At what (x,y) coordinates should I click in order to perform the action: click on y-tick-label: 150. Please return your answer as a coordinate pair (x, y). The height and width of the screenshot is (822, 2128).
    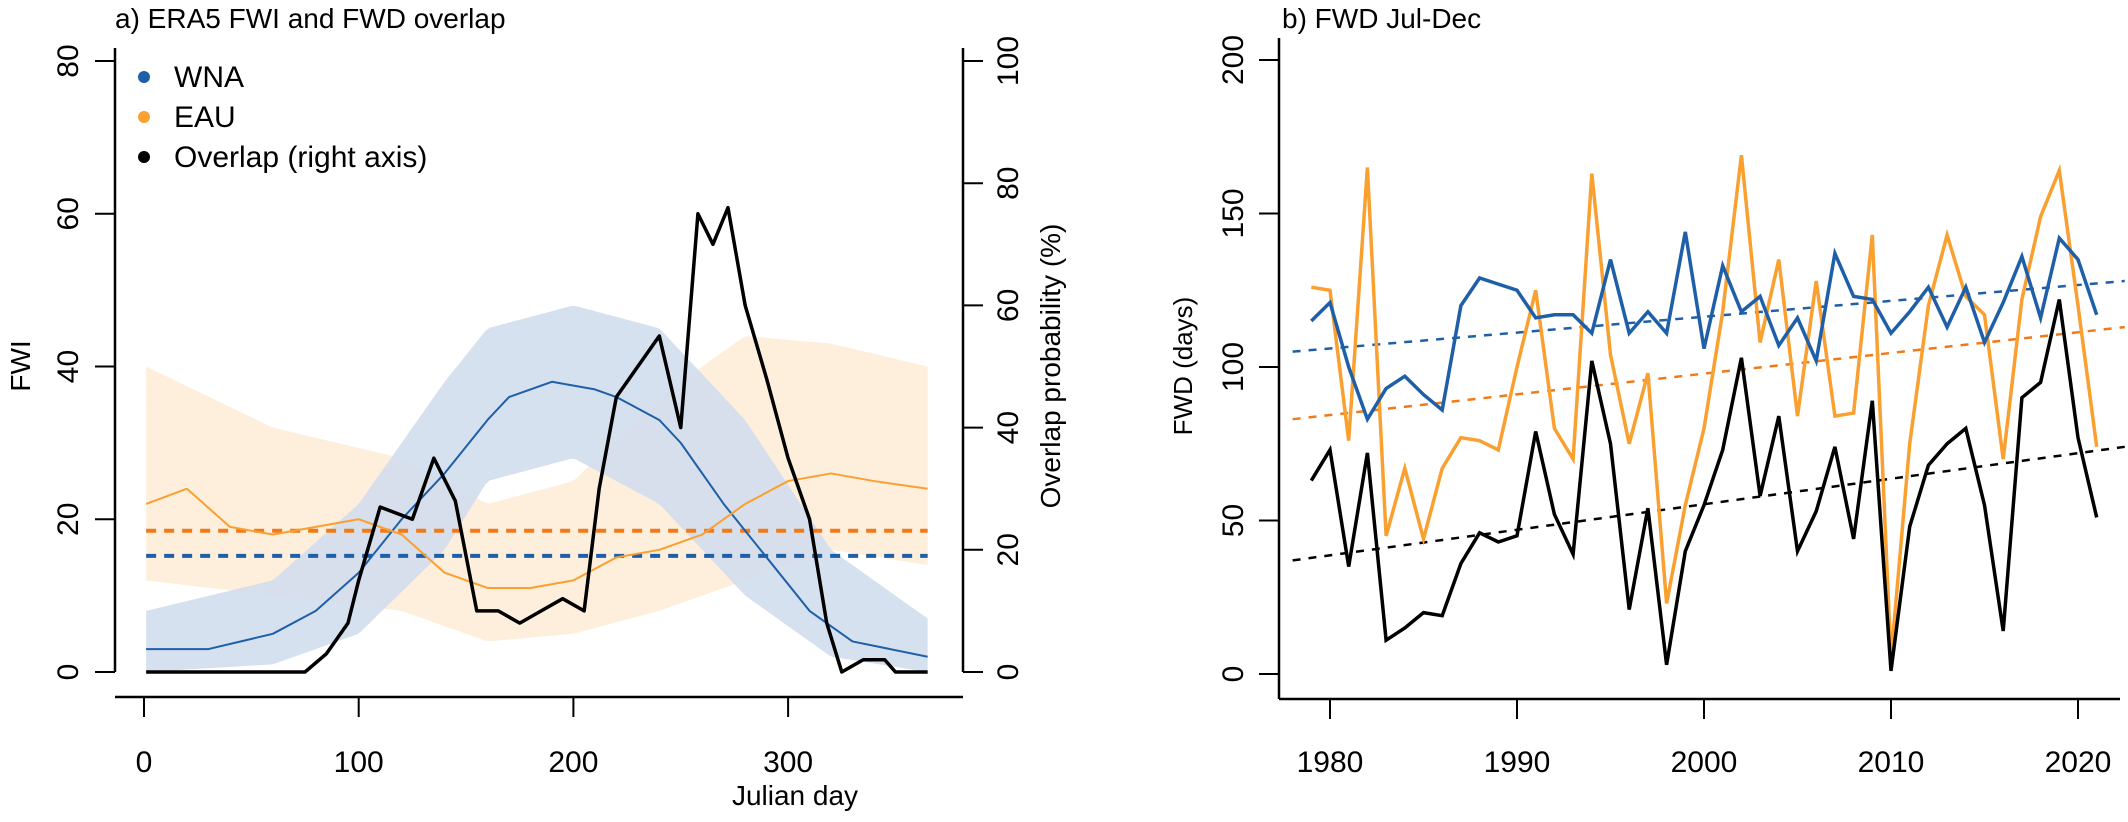
    Looking at the image, I should click on (1233, 213).